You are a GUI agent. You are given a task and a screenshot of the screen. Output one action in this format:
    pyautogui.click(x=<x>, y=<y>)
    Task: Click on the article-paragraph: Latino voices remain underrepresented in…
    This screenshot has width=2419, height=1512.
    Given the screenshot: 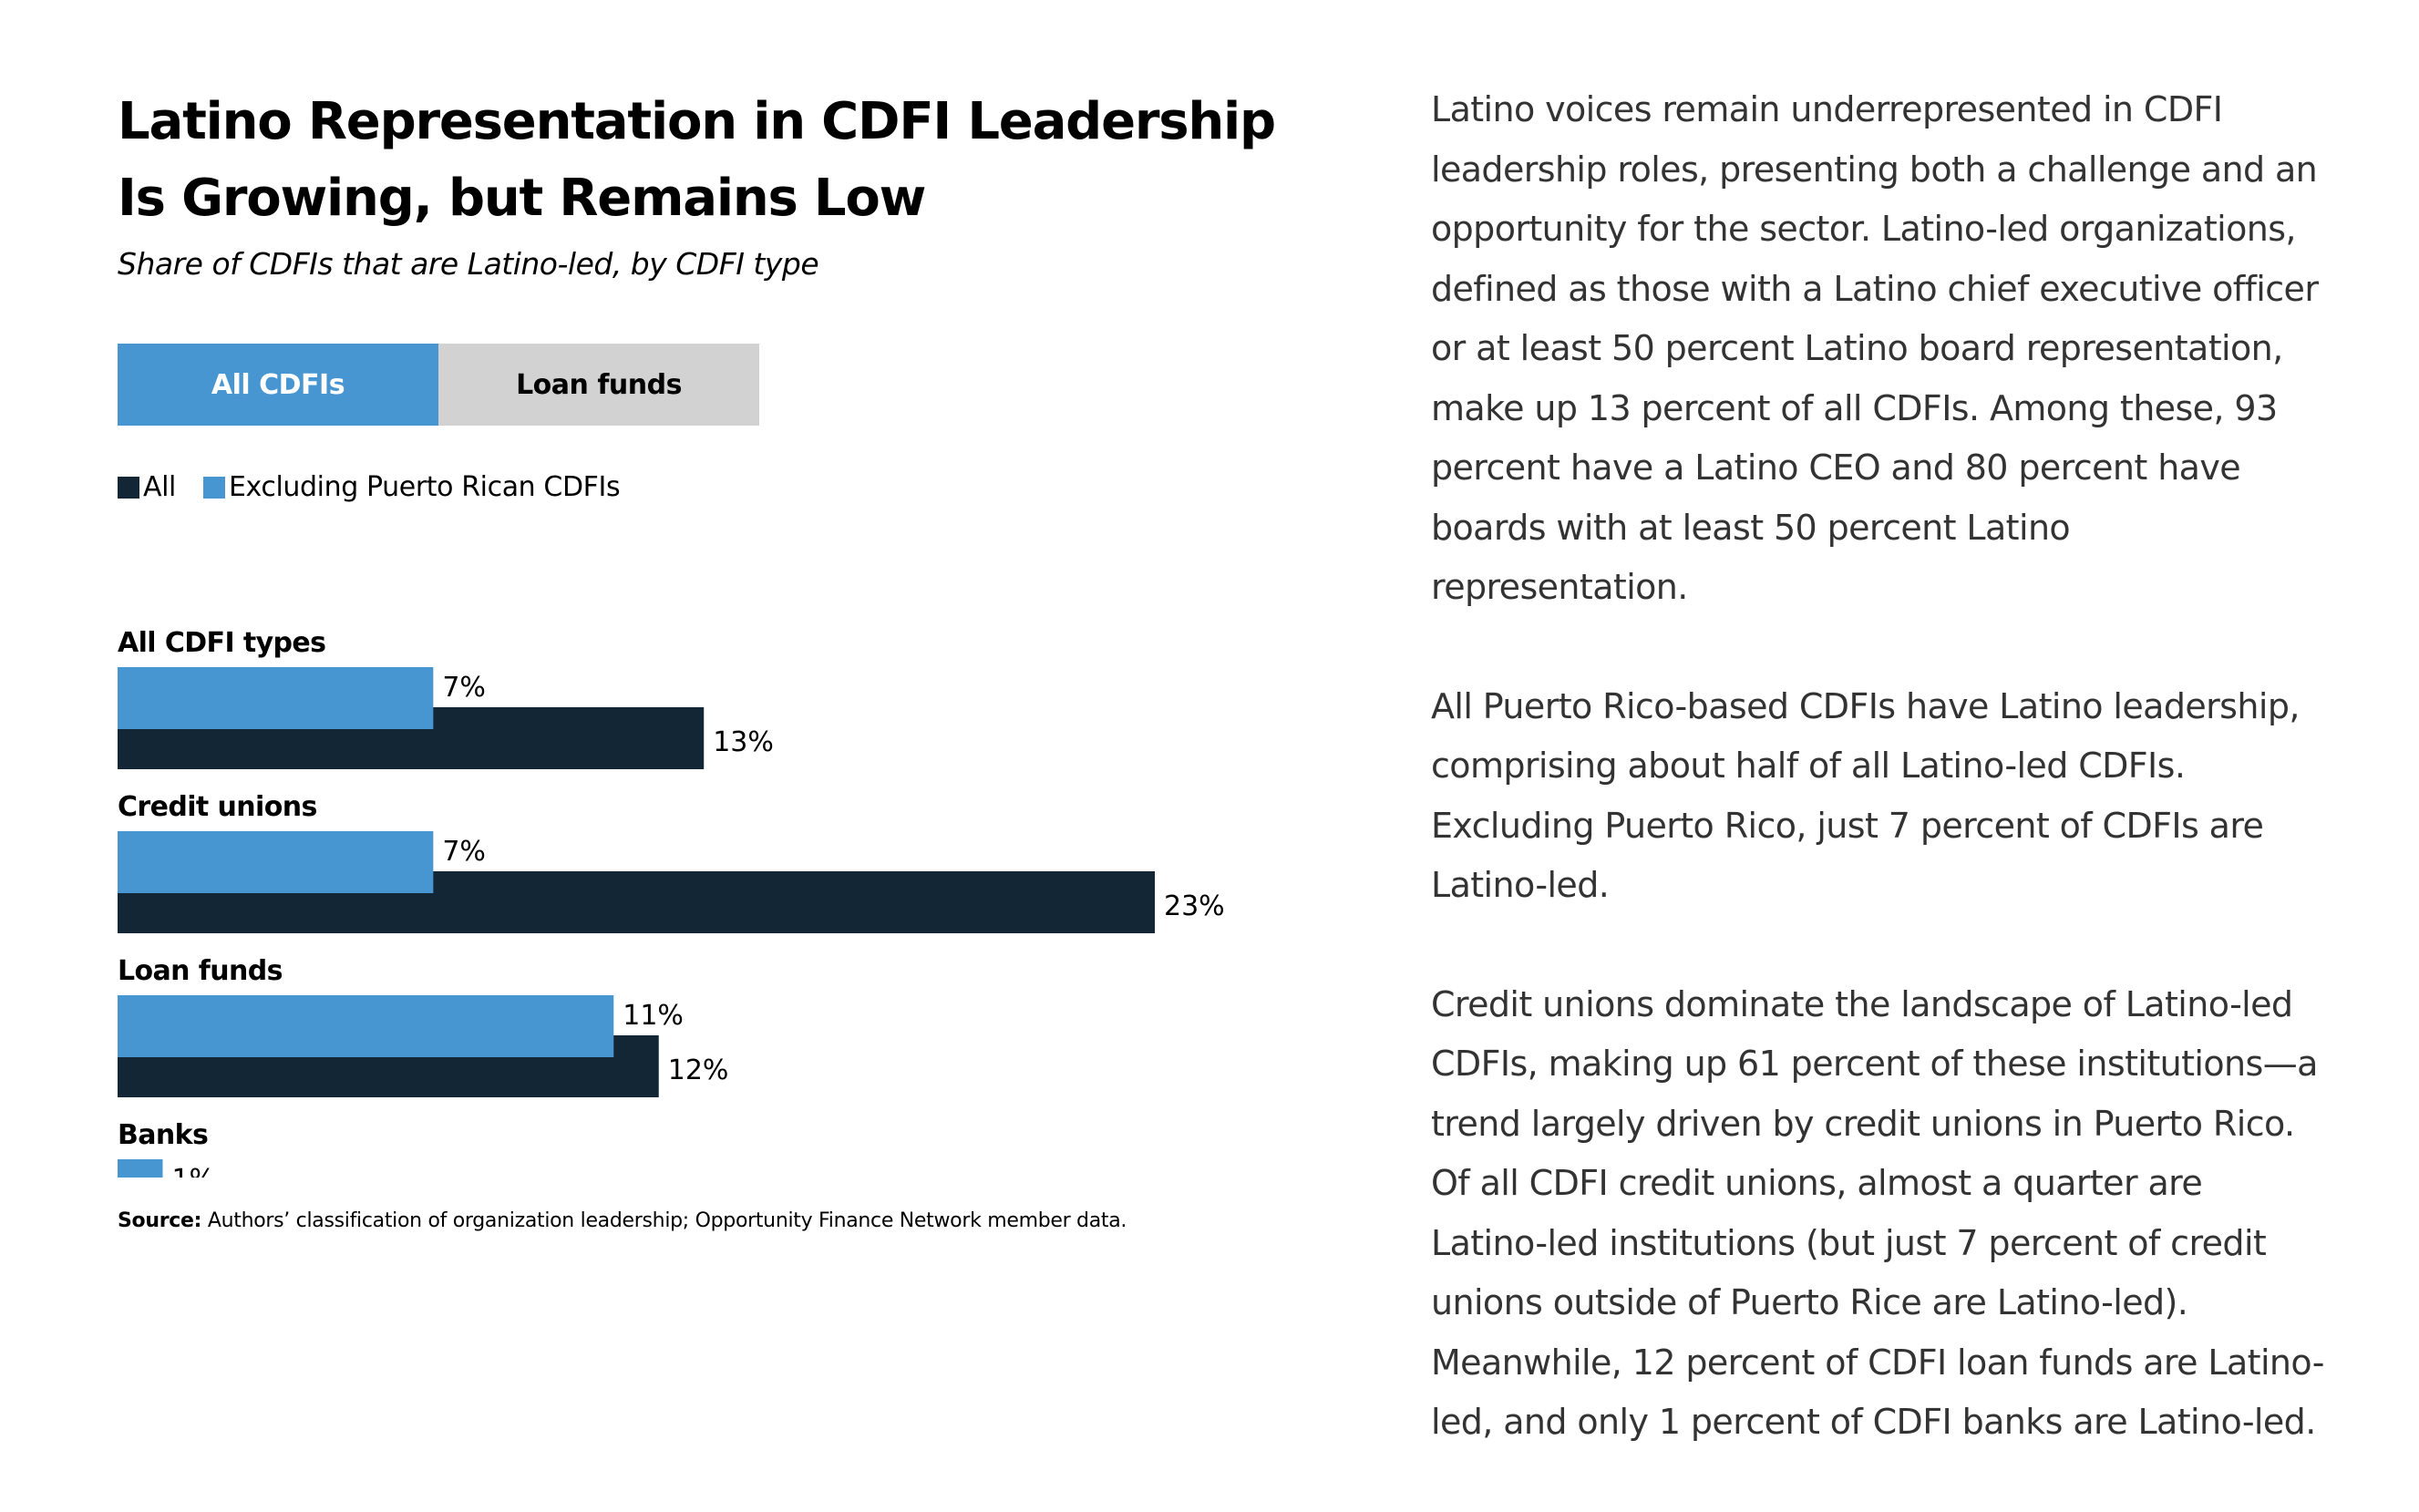 What is the action you would take?
    pyautogui.click(x=1875, y=348)
    